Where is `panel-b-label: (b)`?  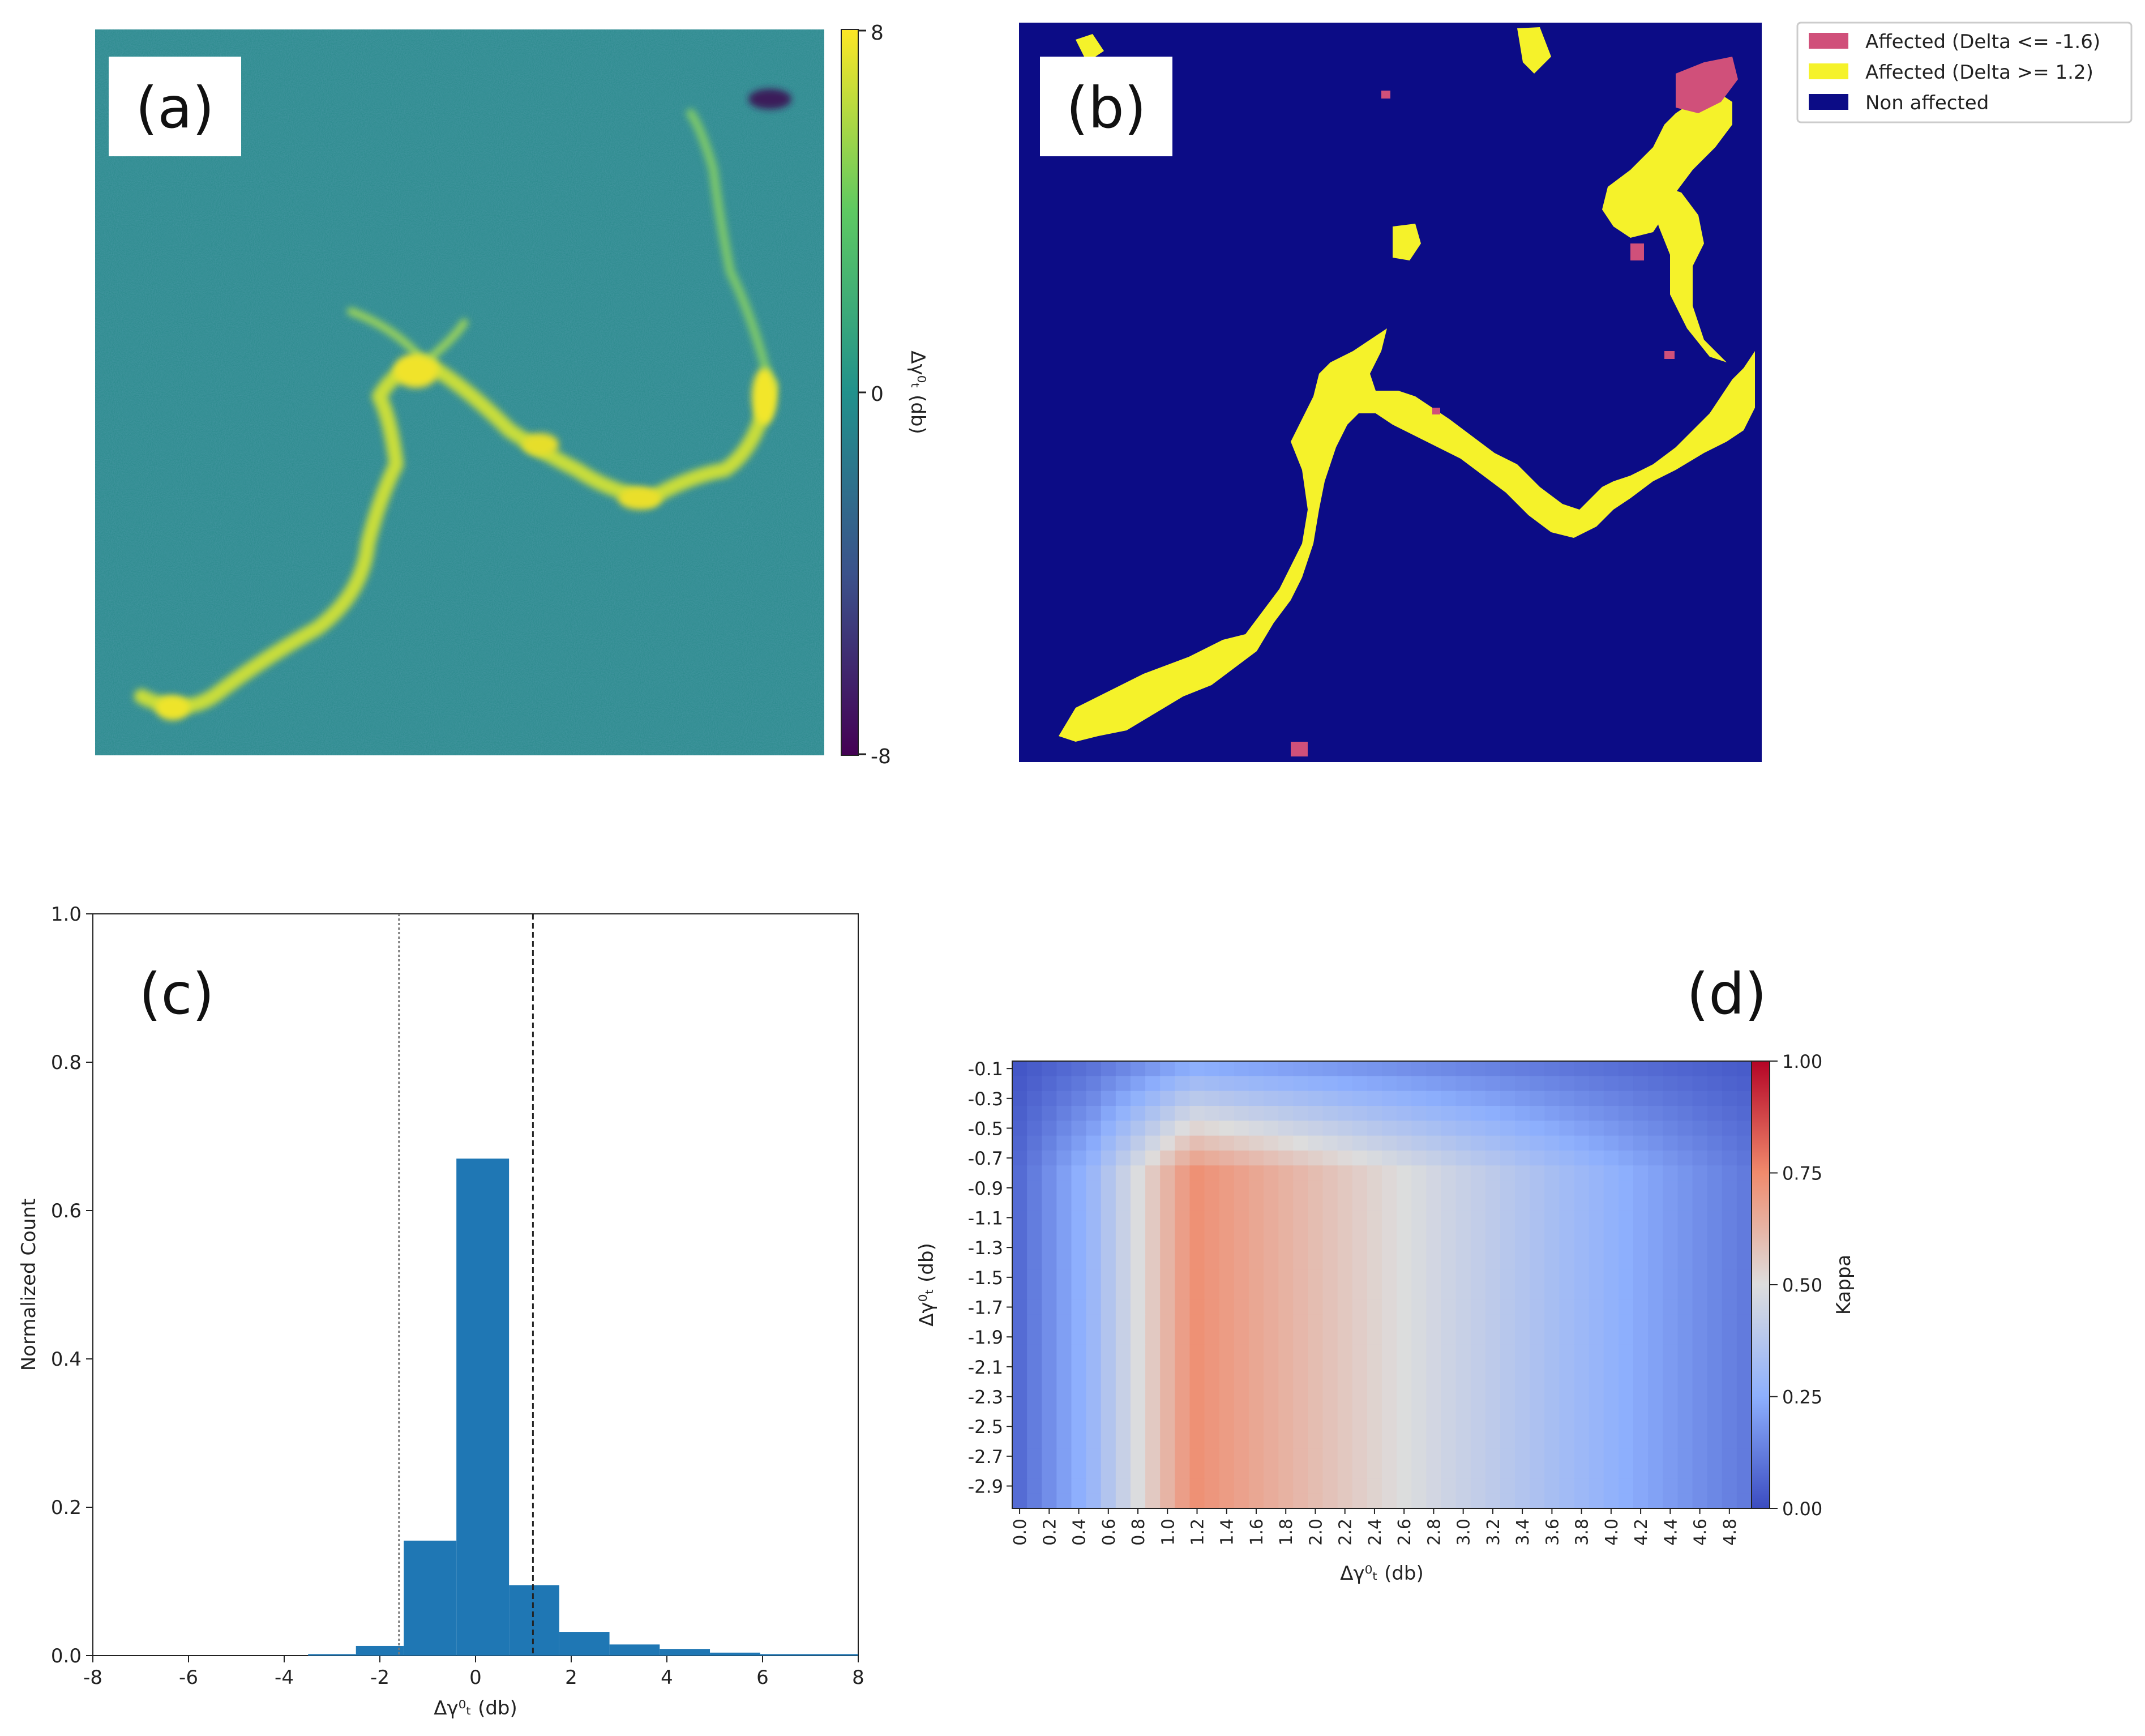
panel-b-label: (b) is located at coordinates (1106, 108).